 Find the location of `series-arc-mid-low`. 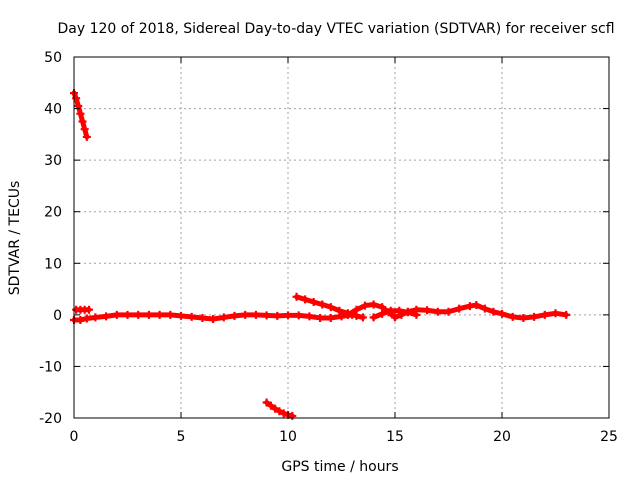

series-arc-mid-low is located at coordinates (395, 314).